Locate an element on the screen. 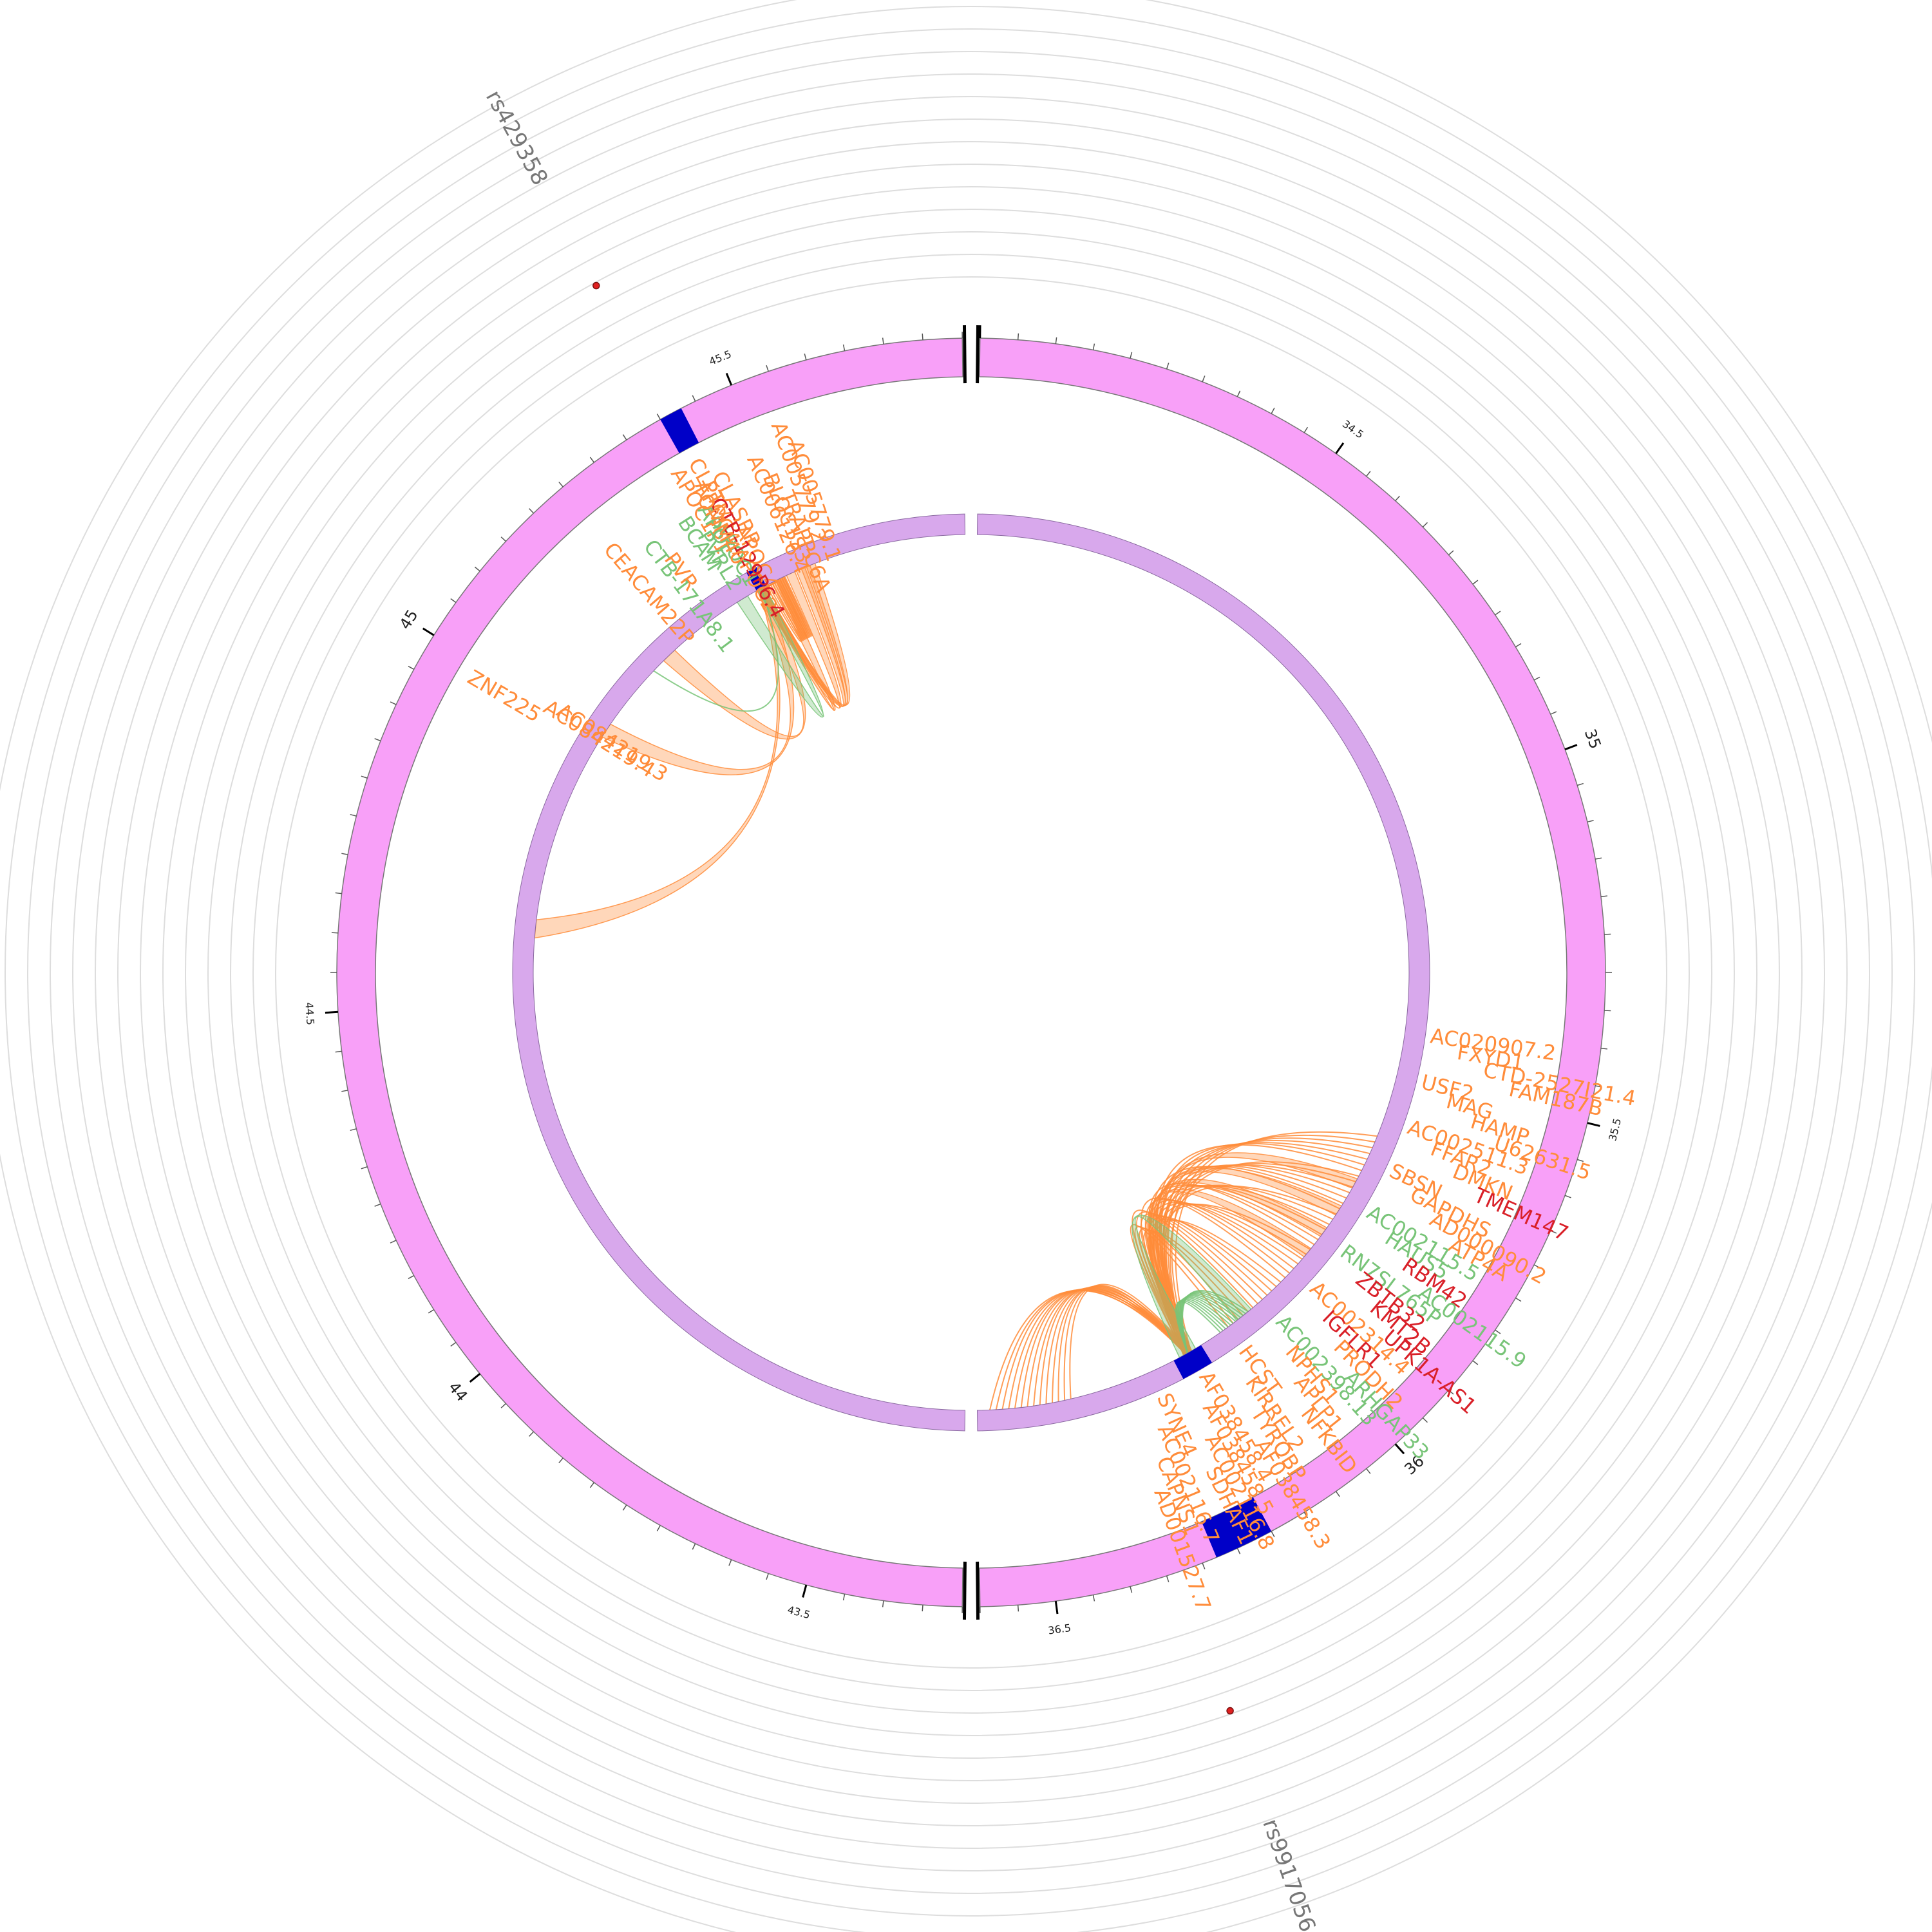  inner-highlight-region is located at coordinates (1192, 1362).